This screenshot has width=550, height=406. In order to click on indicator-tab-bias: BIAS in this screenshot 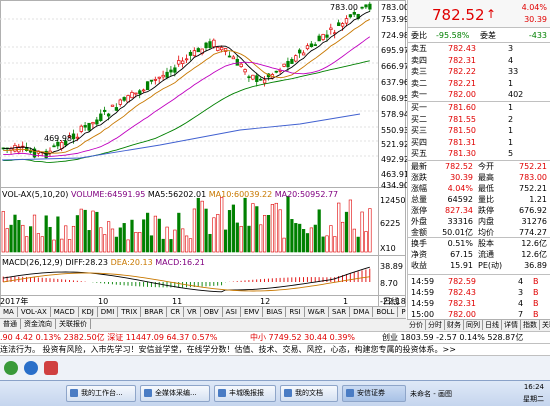, I will do `click(275, 312)`.